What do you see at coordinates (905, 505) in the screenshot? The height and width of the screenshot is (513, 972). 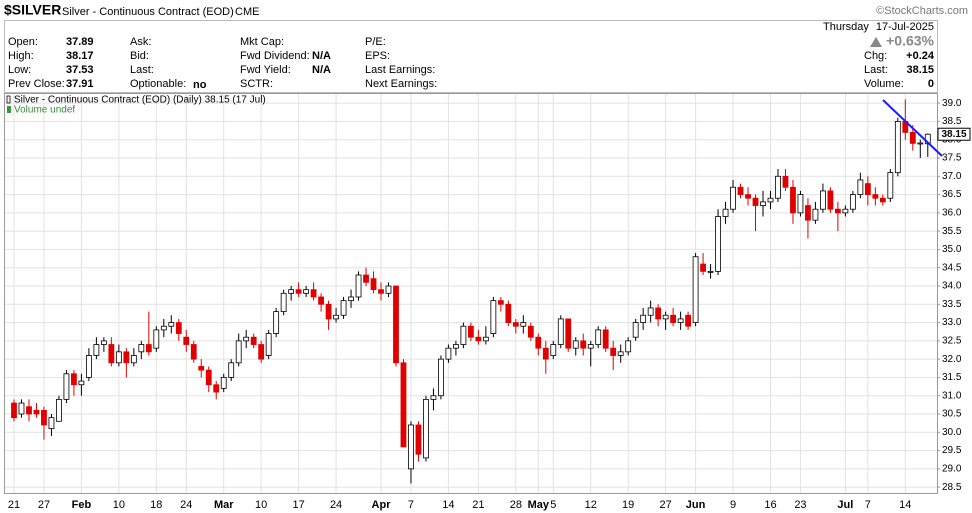 I see `x-tick-label: 14` at bounding box center [905, 505].